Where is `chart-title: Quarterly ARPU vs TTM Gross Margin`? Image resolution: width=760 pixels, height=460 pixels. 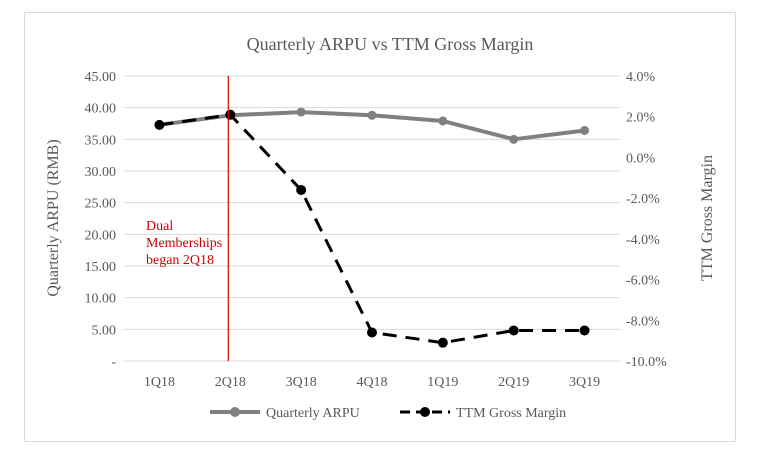
chart-title: Quarterly ARPU vs TTM Gross Margin is located at coordinates (390, 44).